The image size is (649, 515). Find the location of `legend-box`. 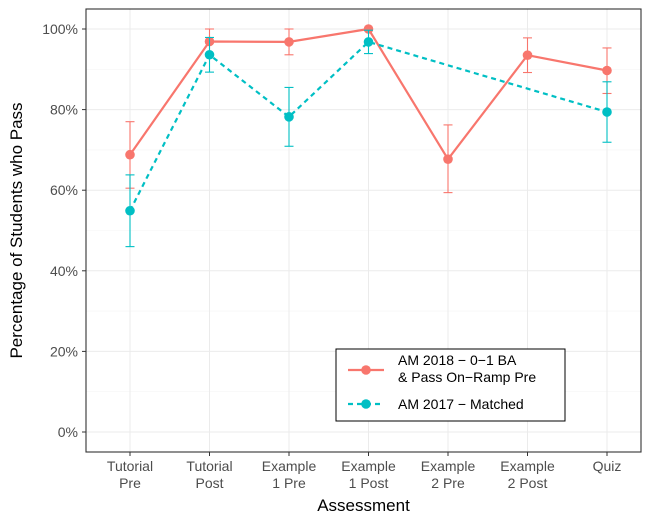

legend-box is located at coordinates (450, 385).